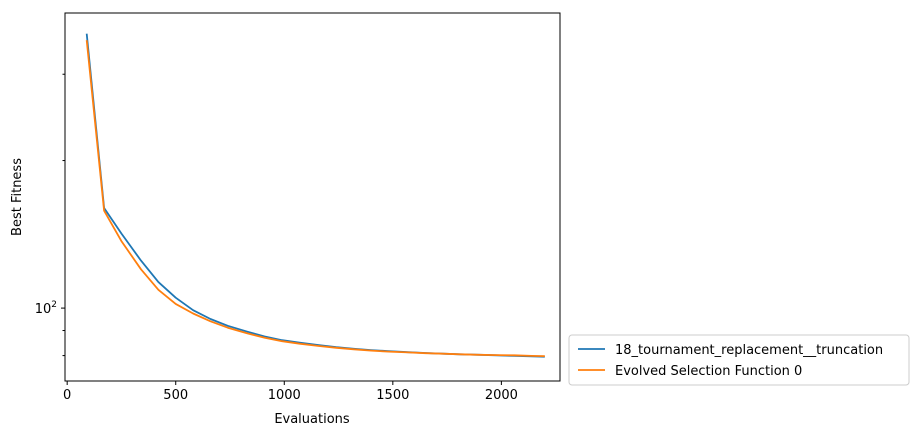 This screenshot has width=917, height=436. What do you see at coordinates (284, 395) in the screenshot?
I see `x-tick-label: 1000` at bounding box center [284, 395].